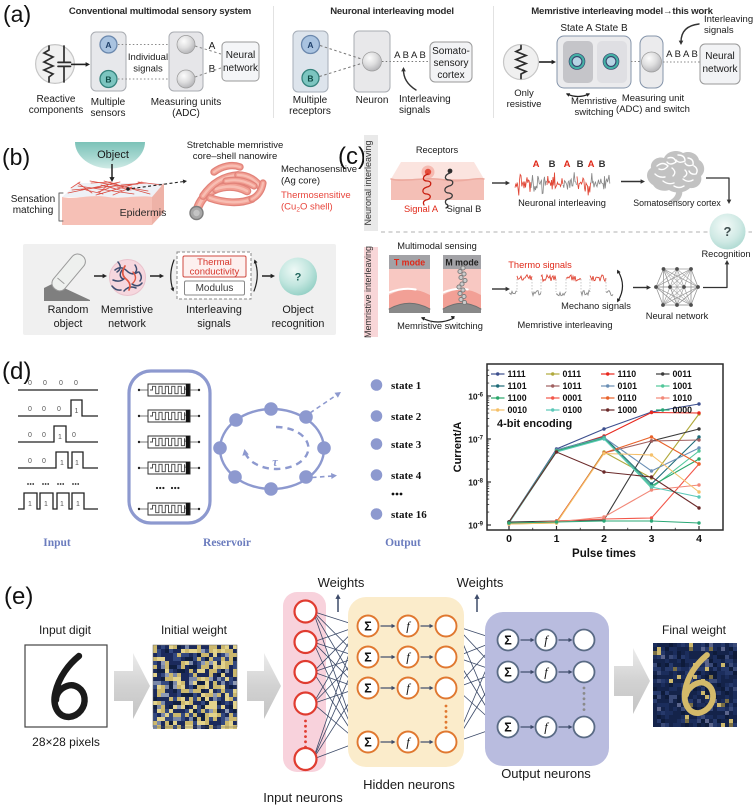 Image resolution: width=754 pixels, height=809 pixels. I want to click on svg-text: 0000, so click(683, 410).